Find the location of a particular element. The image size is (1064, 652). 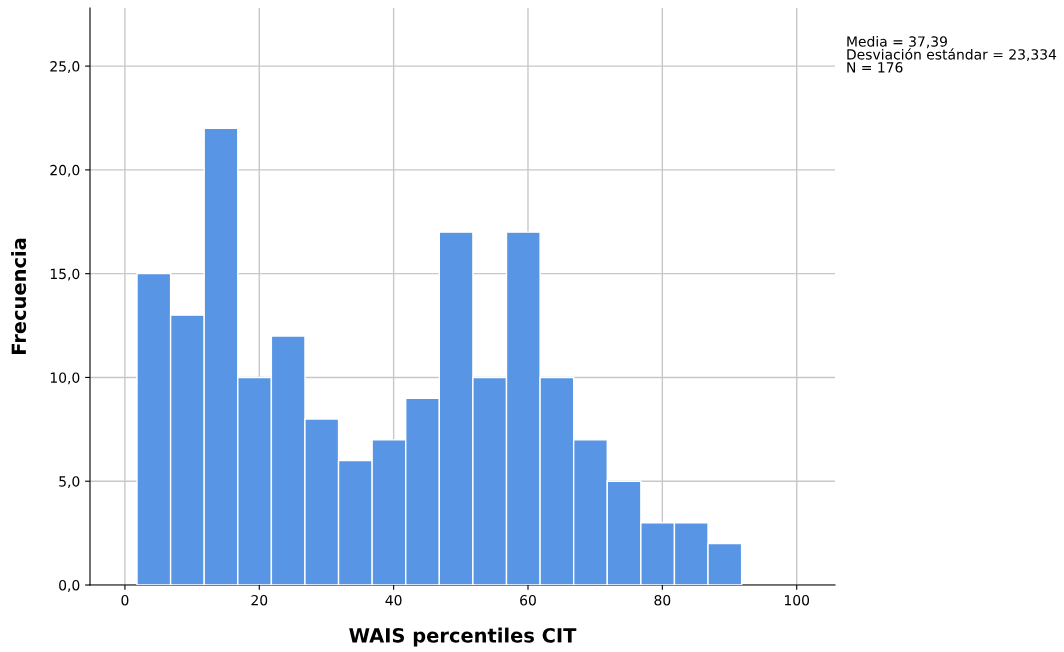

x-axis-title: WAIS percentiles CIT is located at coordinates (463, 637).